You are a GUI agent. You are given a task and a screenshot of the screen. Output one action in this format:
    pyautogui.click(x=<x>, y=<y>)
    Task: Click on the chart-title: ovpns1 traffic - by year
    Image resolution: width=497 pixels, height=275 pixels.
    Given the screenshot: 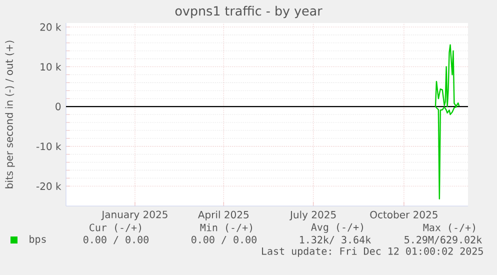 What is the action you would take?
    pyautogui.click(x=248, y=12)
    